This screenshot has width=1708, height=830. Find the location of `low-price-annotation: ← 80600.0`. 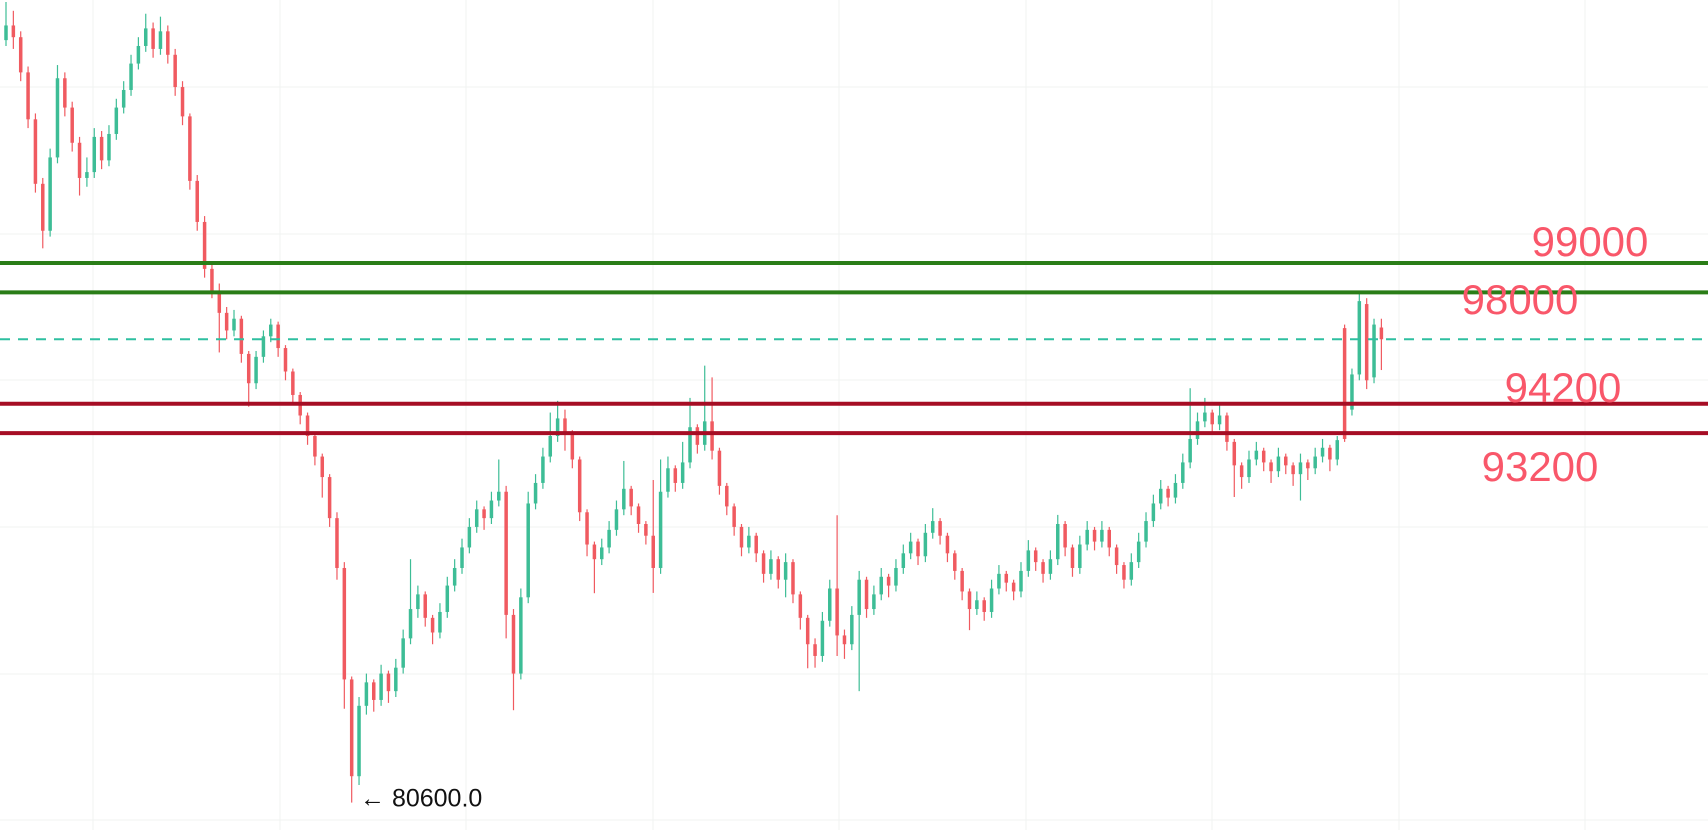

low-price-annotation: ← 80600.0 is located at coordinates (421, 798).